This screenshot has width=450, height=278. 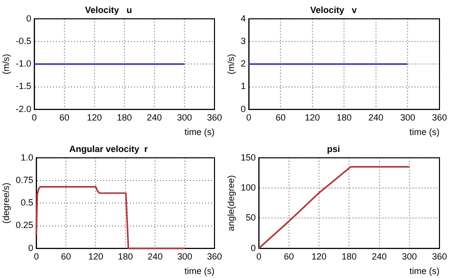 What do you see at coordinates (243, 18) in the screenshot?
I see `y-tick-label: 4` at bounding box center [243, 18].